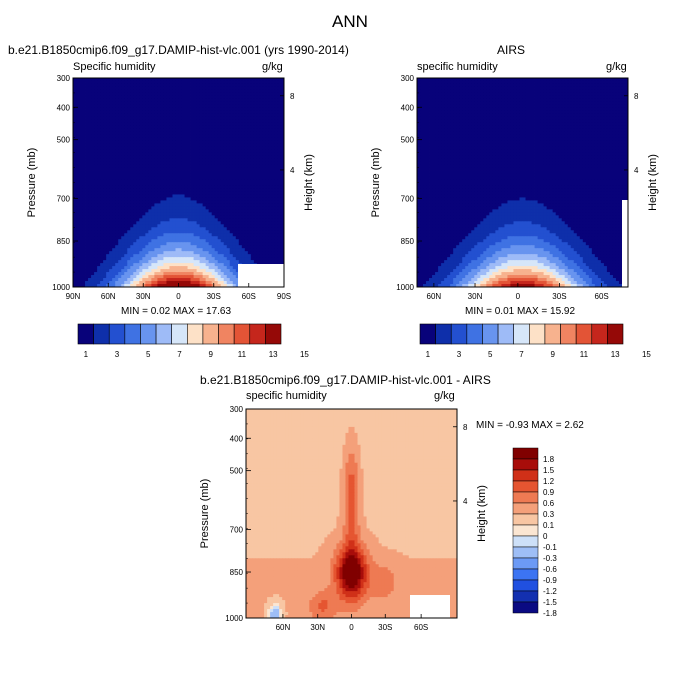 The height and width of the screenshot is (700, 700). I want to click on missing-data-mask, so click(261, 275).